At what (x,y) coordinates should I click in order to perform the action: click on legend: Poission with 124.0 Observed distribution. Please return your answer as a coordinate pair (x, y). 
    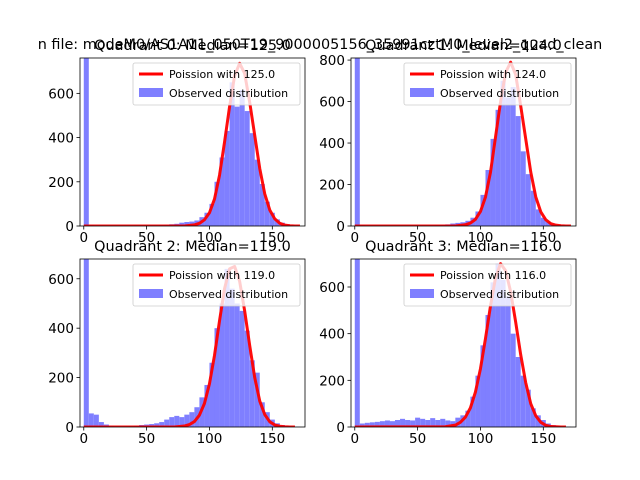
    Looking at the image, I should click on (487, 84).